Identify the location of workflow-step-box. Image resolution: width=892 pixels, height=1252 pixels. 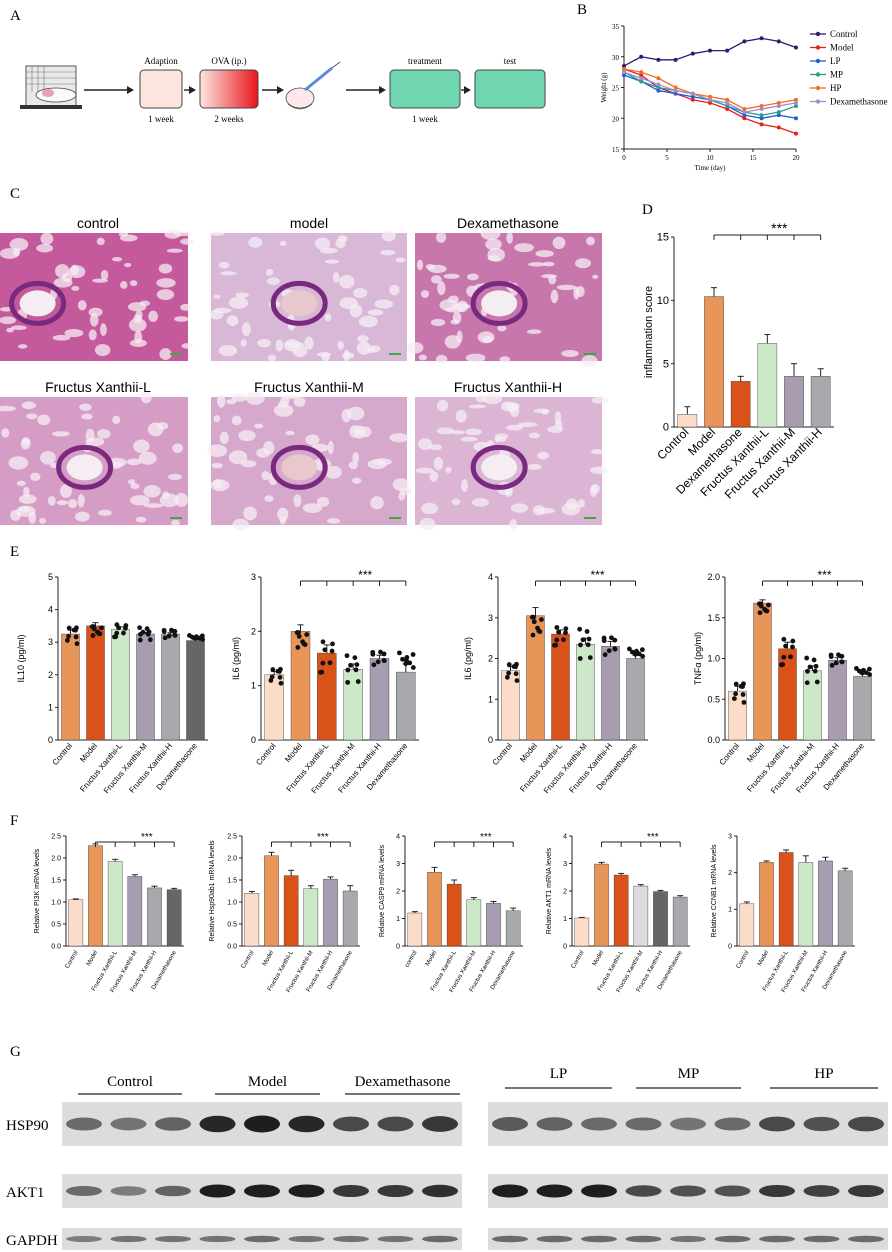
(229, 89).